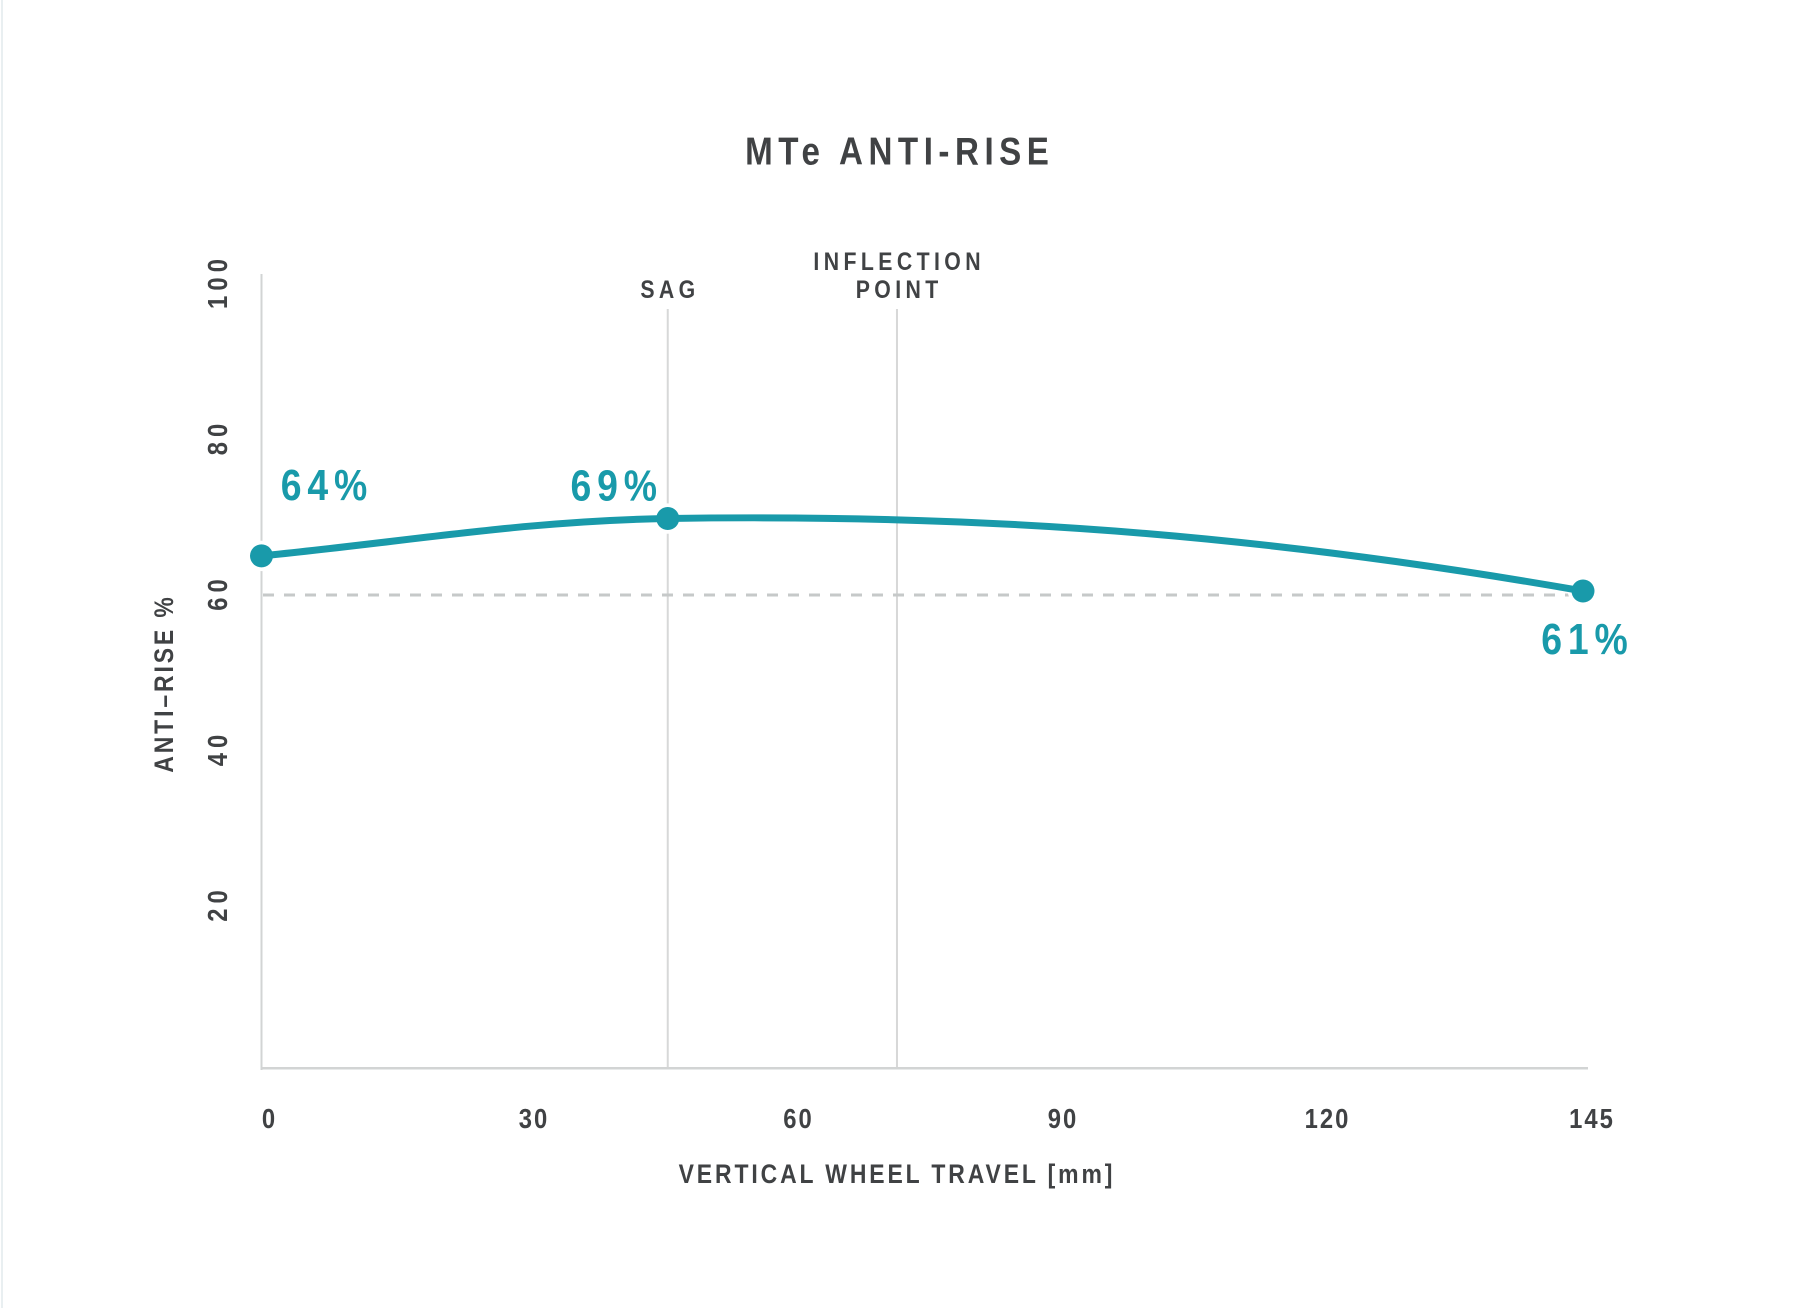  Describe the element at coordinates (269, 1118) in the screenshot. I see `x-tick-label-0: 0` at that location.